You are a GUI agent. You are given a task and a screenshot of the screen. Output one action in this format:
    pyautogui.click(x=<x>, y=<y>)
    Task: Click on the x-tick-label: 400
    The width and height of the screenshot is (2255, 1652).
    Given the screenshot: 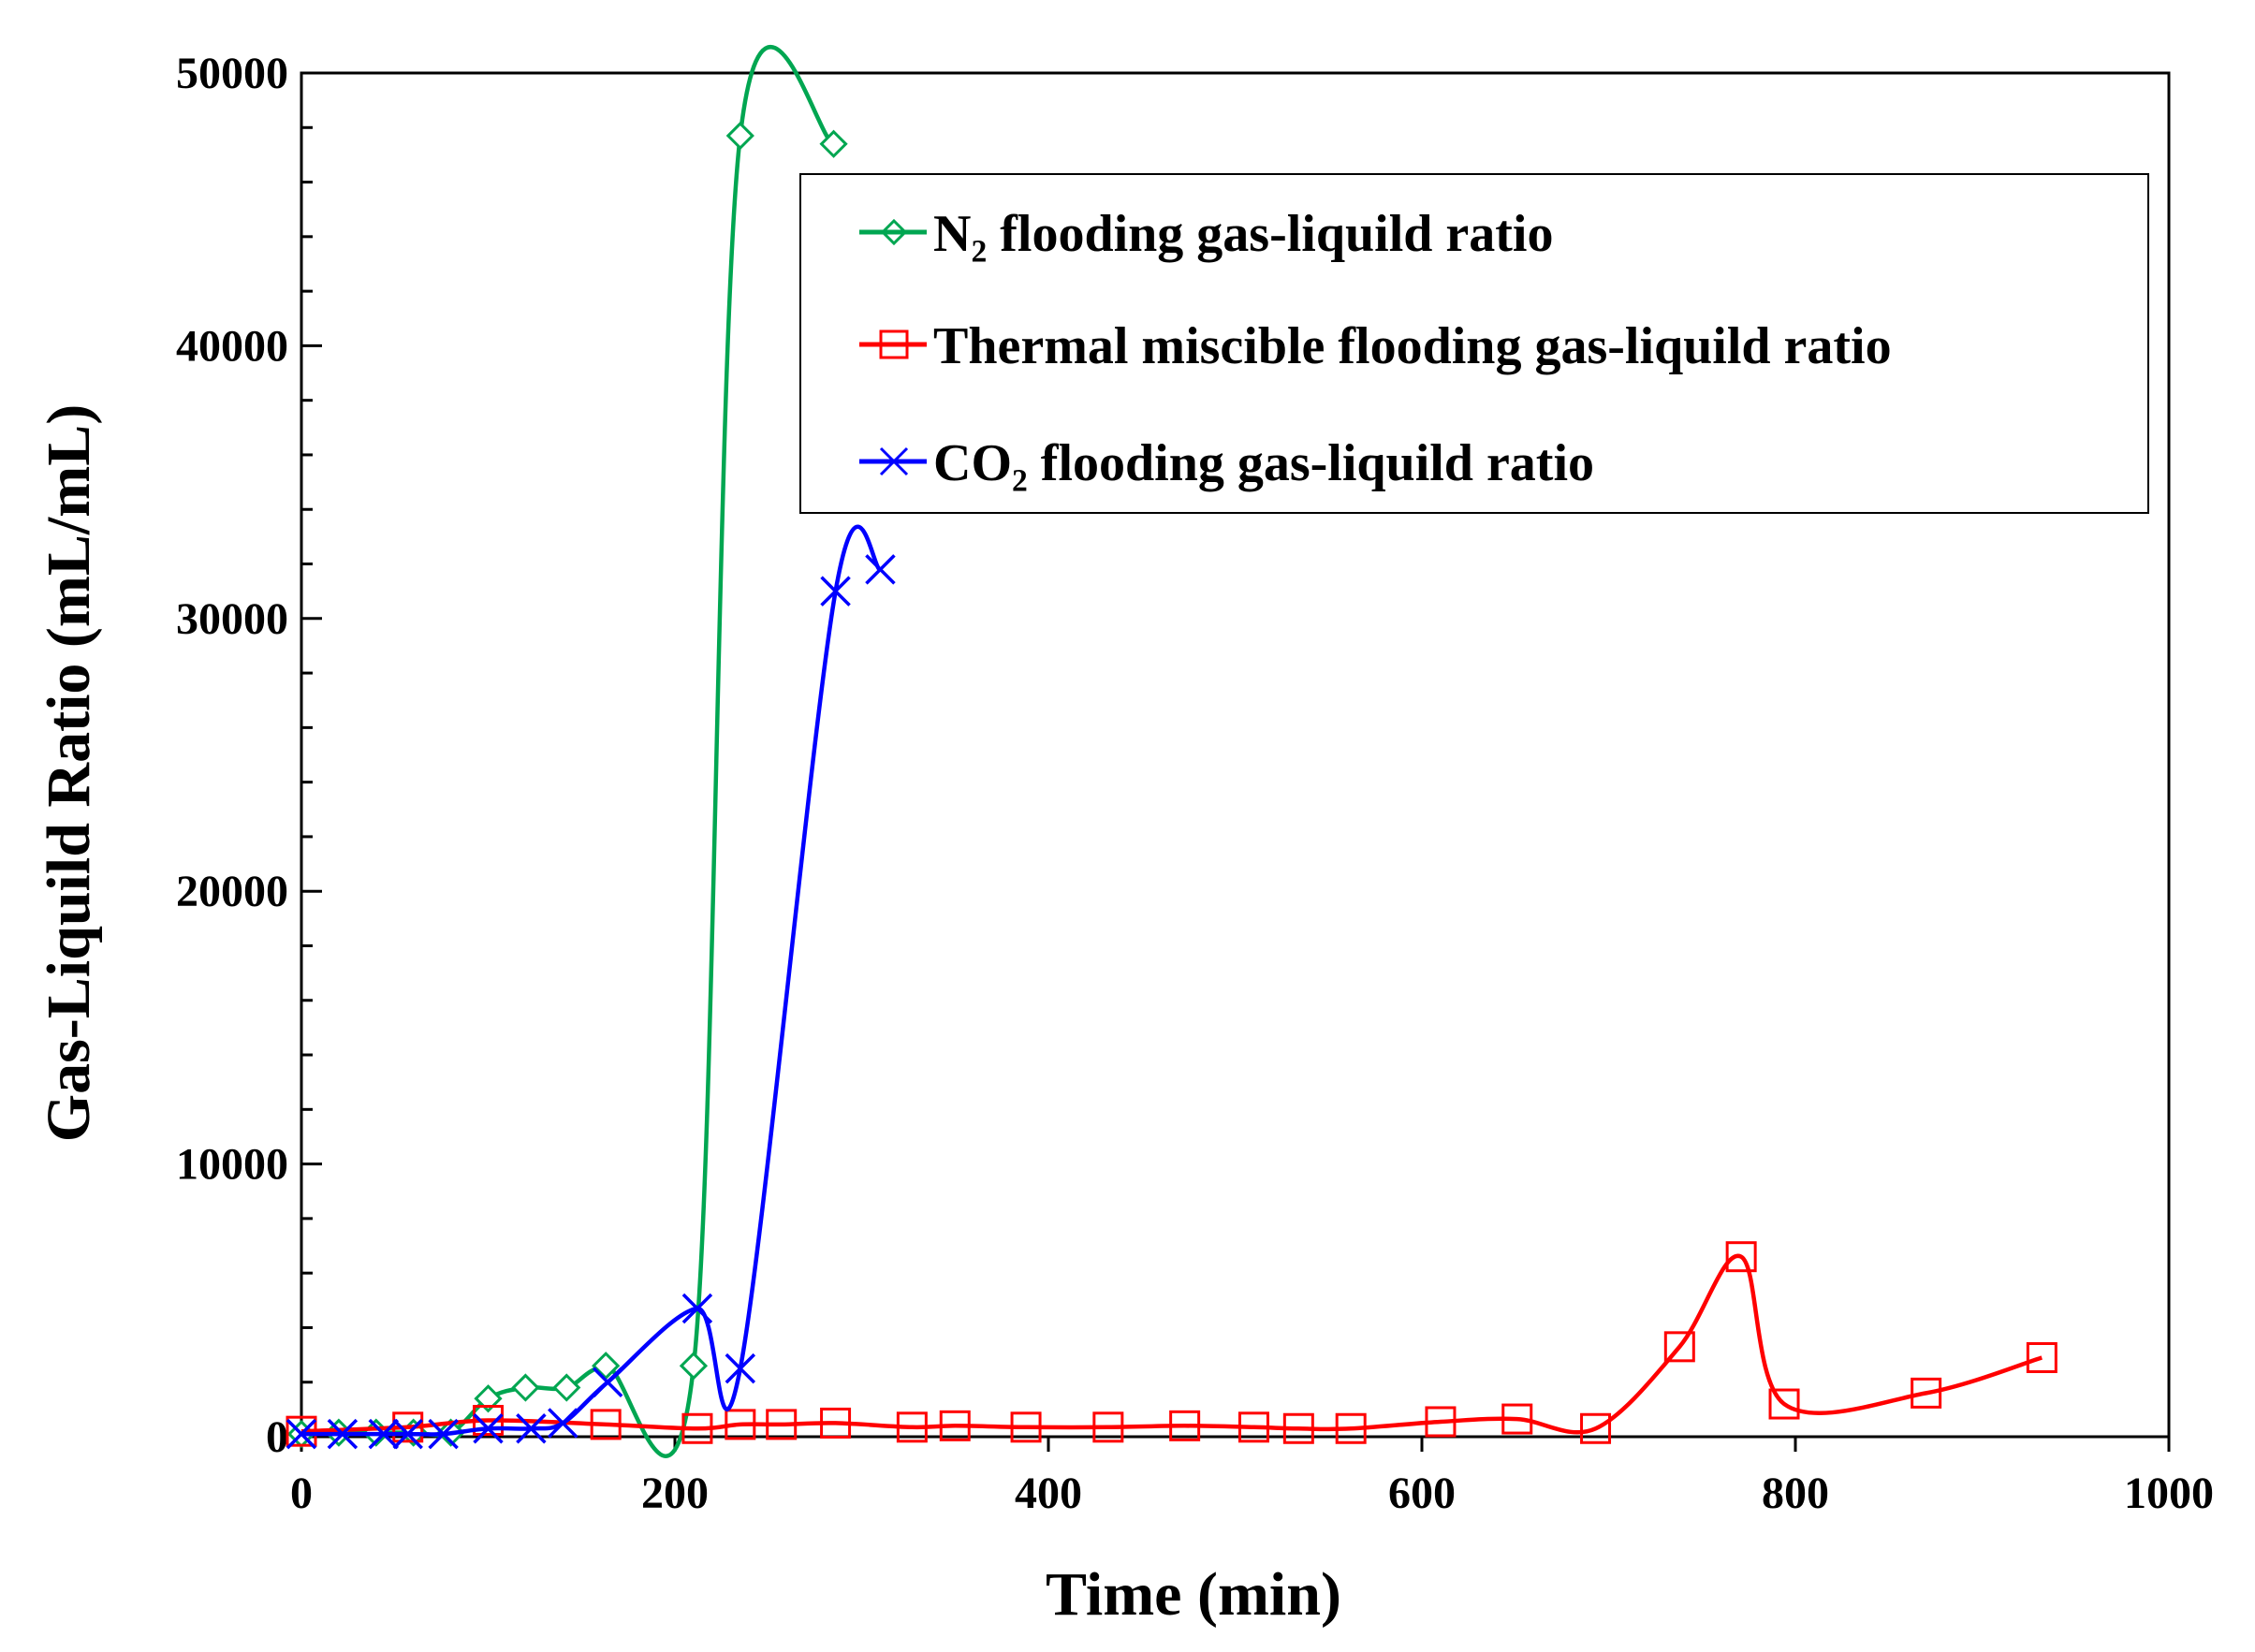 What is the action you would take?
    pyautogui.click(x=1049, y=1494)
    